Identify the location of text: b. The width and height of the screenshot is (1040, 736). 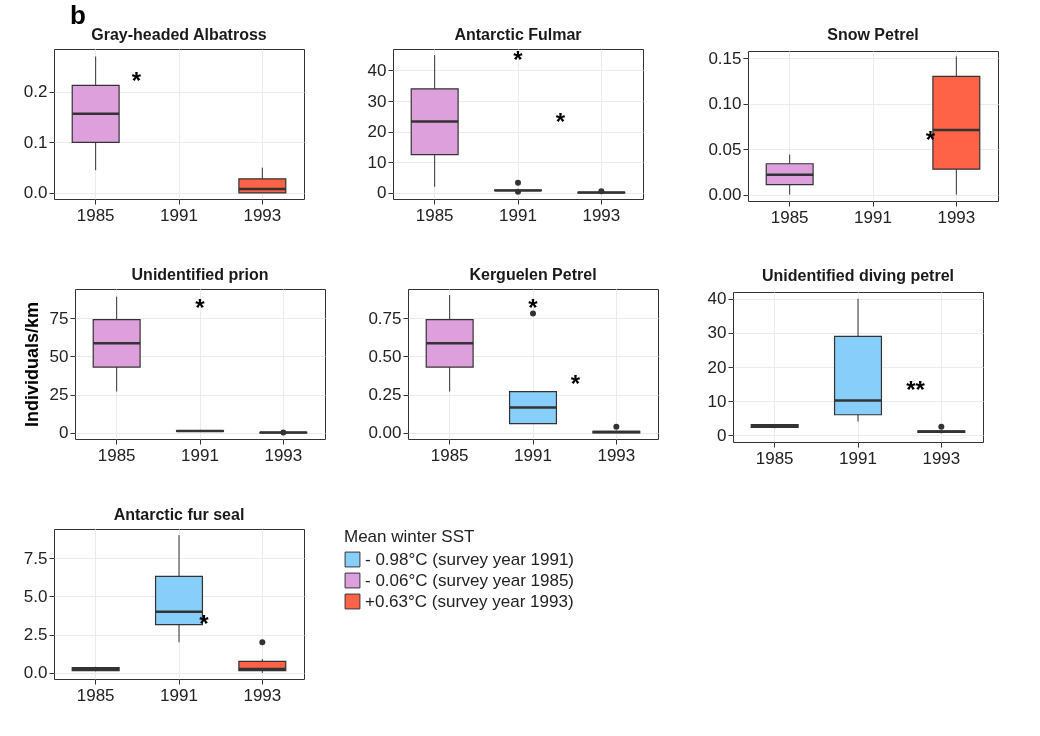
(78, 15).